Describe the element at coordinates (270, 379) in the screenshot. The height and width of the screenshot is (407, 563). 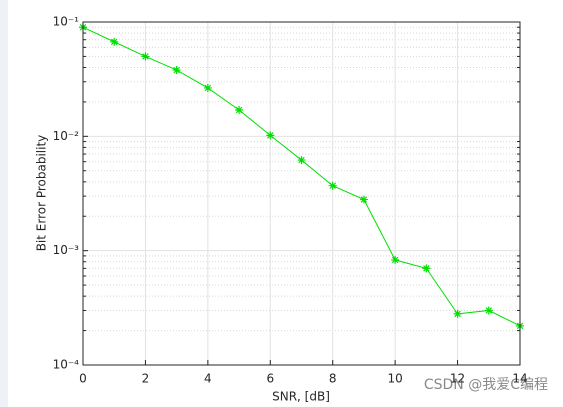
I see `x-tick-label: 6` at that location.